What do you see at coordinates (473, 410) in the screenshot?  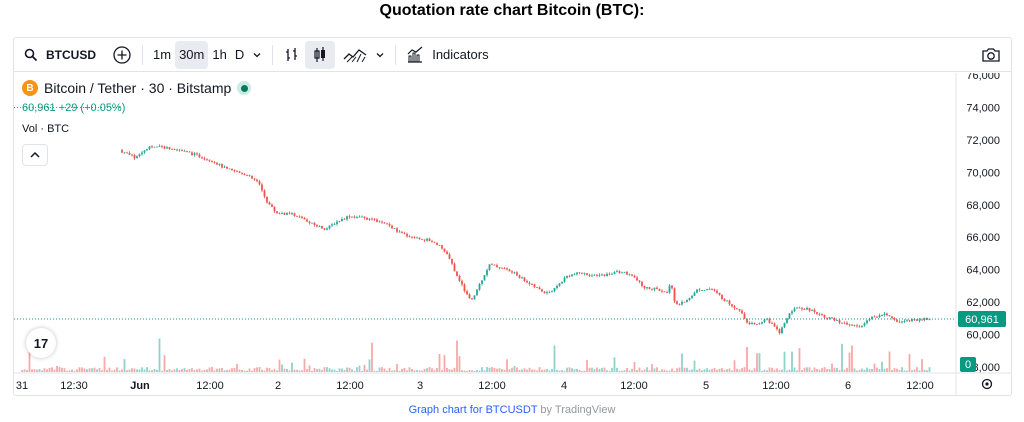 I see `attribution-link: Graph chart for BTCUSDT` at bounding box center [473, 410].